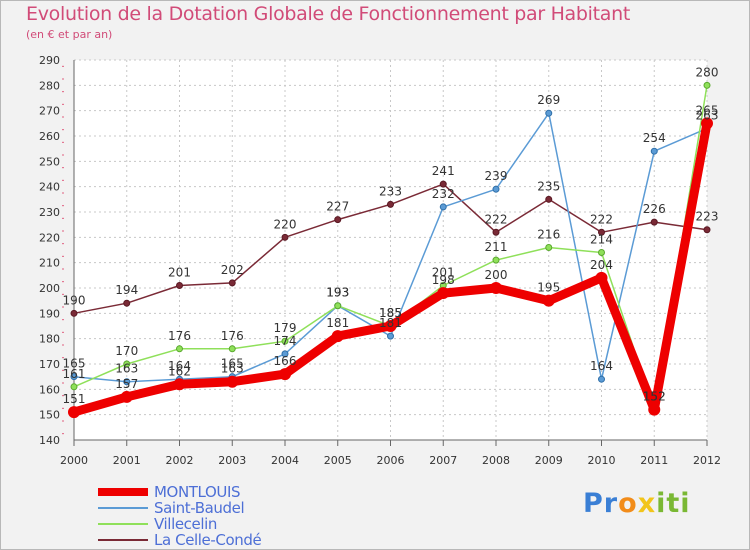 The width and height of the screenshot is (750, 550). Describe the element at coordinates (49, 85) in the screenshot. I see `y-tick-label: 280` at that location.